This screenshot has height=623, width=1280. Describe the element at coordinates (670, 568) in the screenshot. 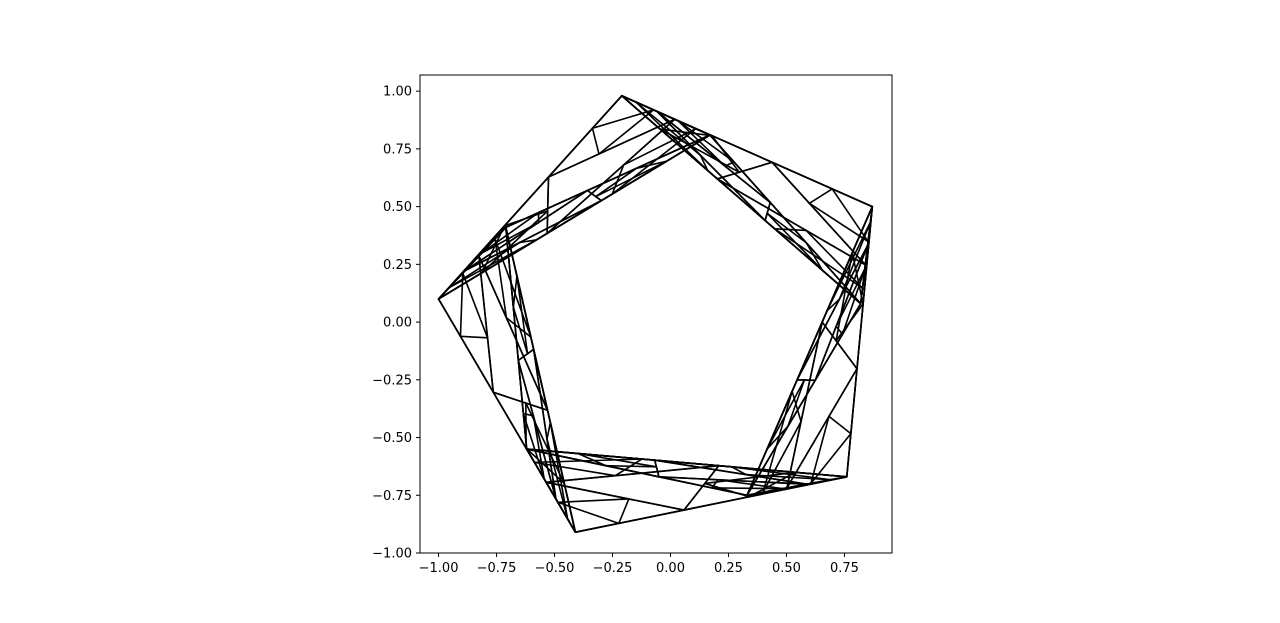

I see `x-tick-label: 0.00` at that location.